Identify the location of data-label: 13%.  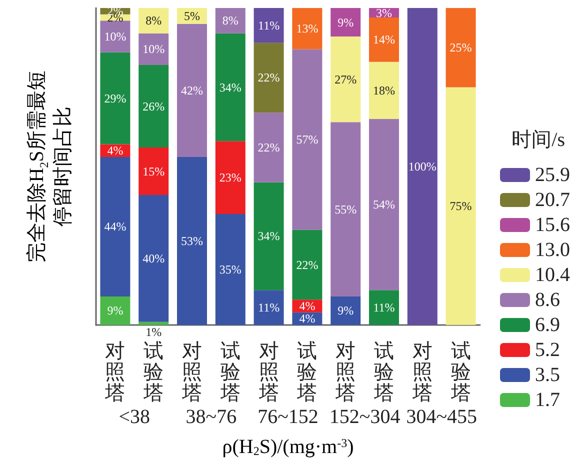
(307, 29).